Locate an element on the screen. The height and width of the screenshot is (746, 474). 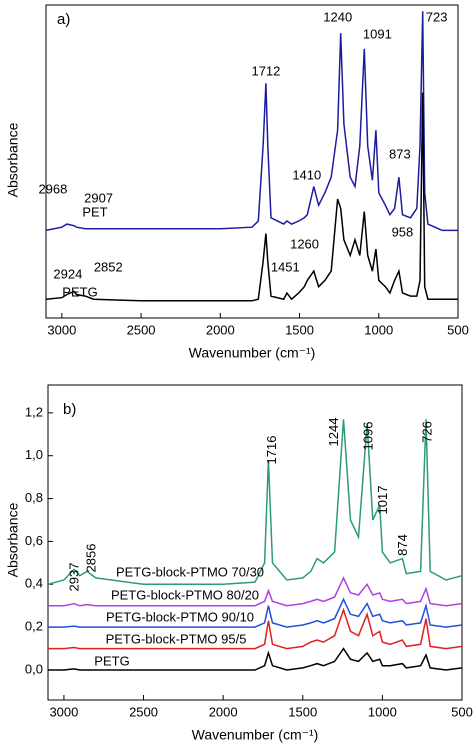
y-tick-label: 0,4 is located at coordinates (34, 583).